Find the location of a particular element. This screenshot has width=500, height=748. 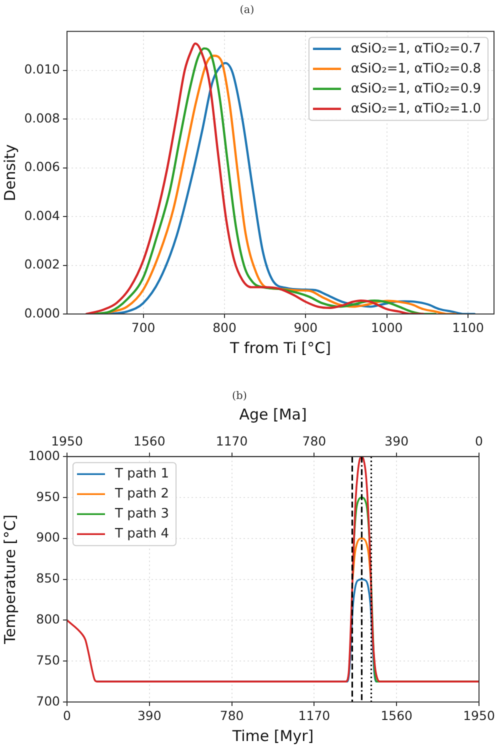

x-tick-label: 1100 is located at coordinates (468, 327).